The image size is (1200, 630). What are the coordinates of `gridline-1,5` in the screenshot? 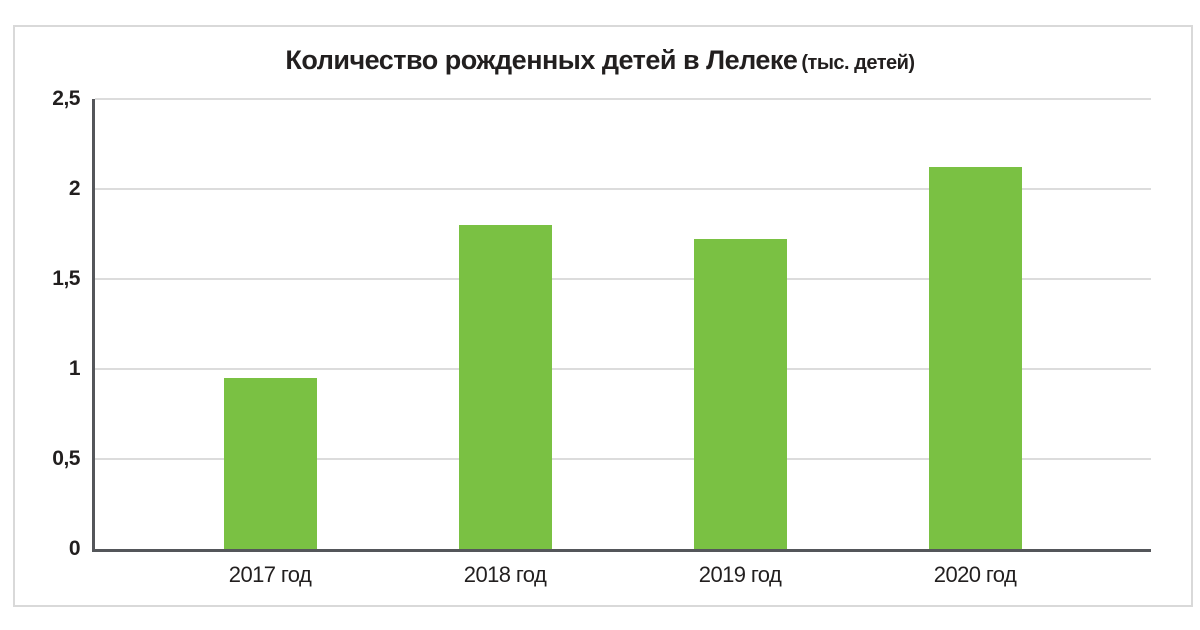 It's located at (623, 279).